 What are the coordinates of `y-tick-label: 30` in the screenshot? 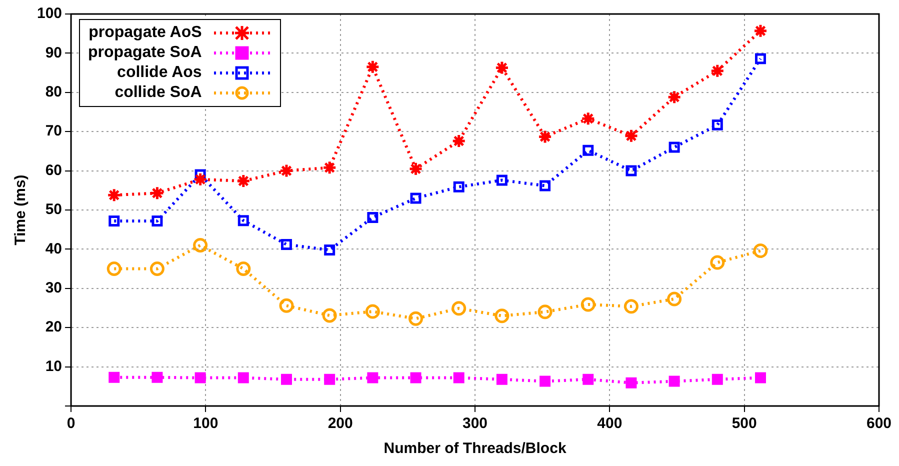 It's located at (53, 288).